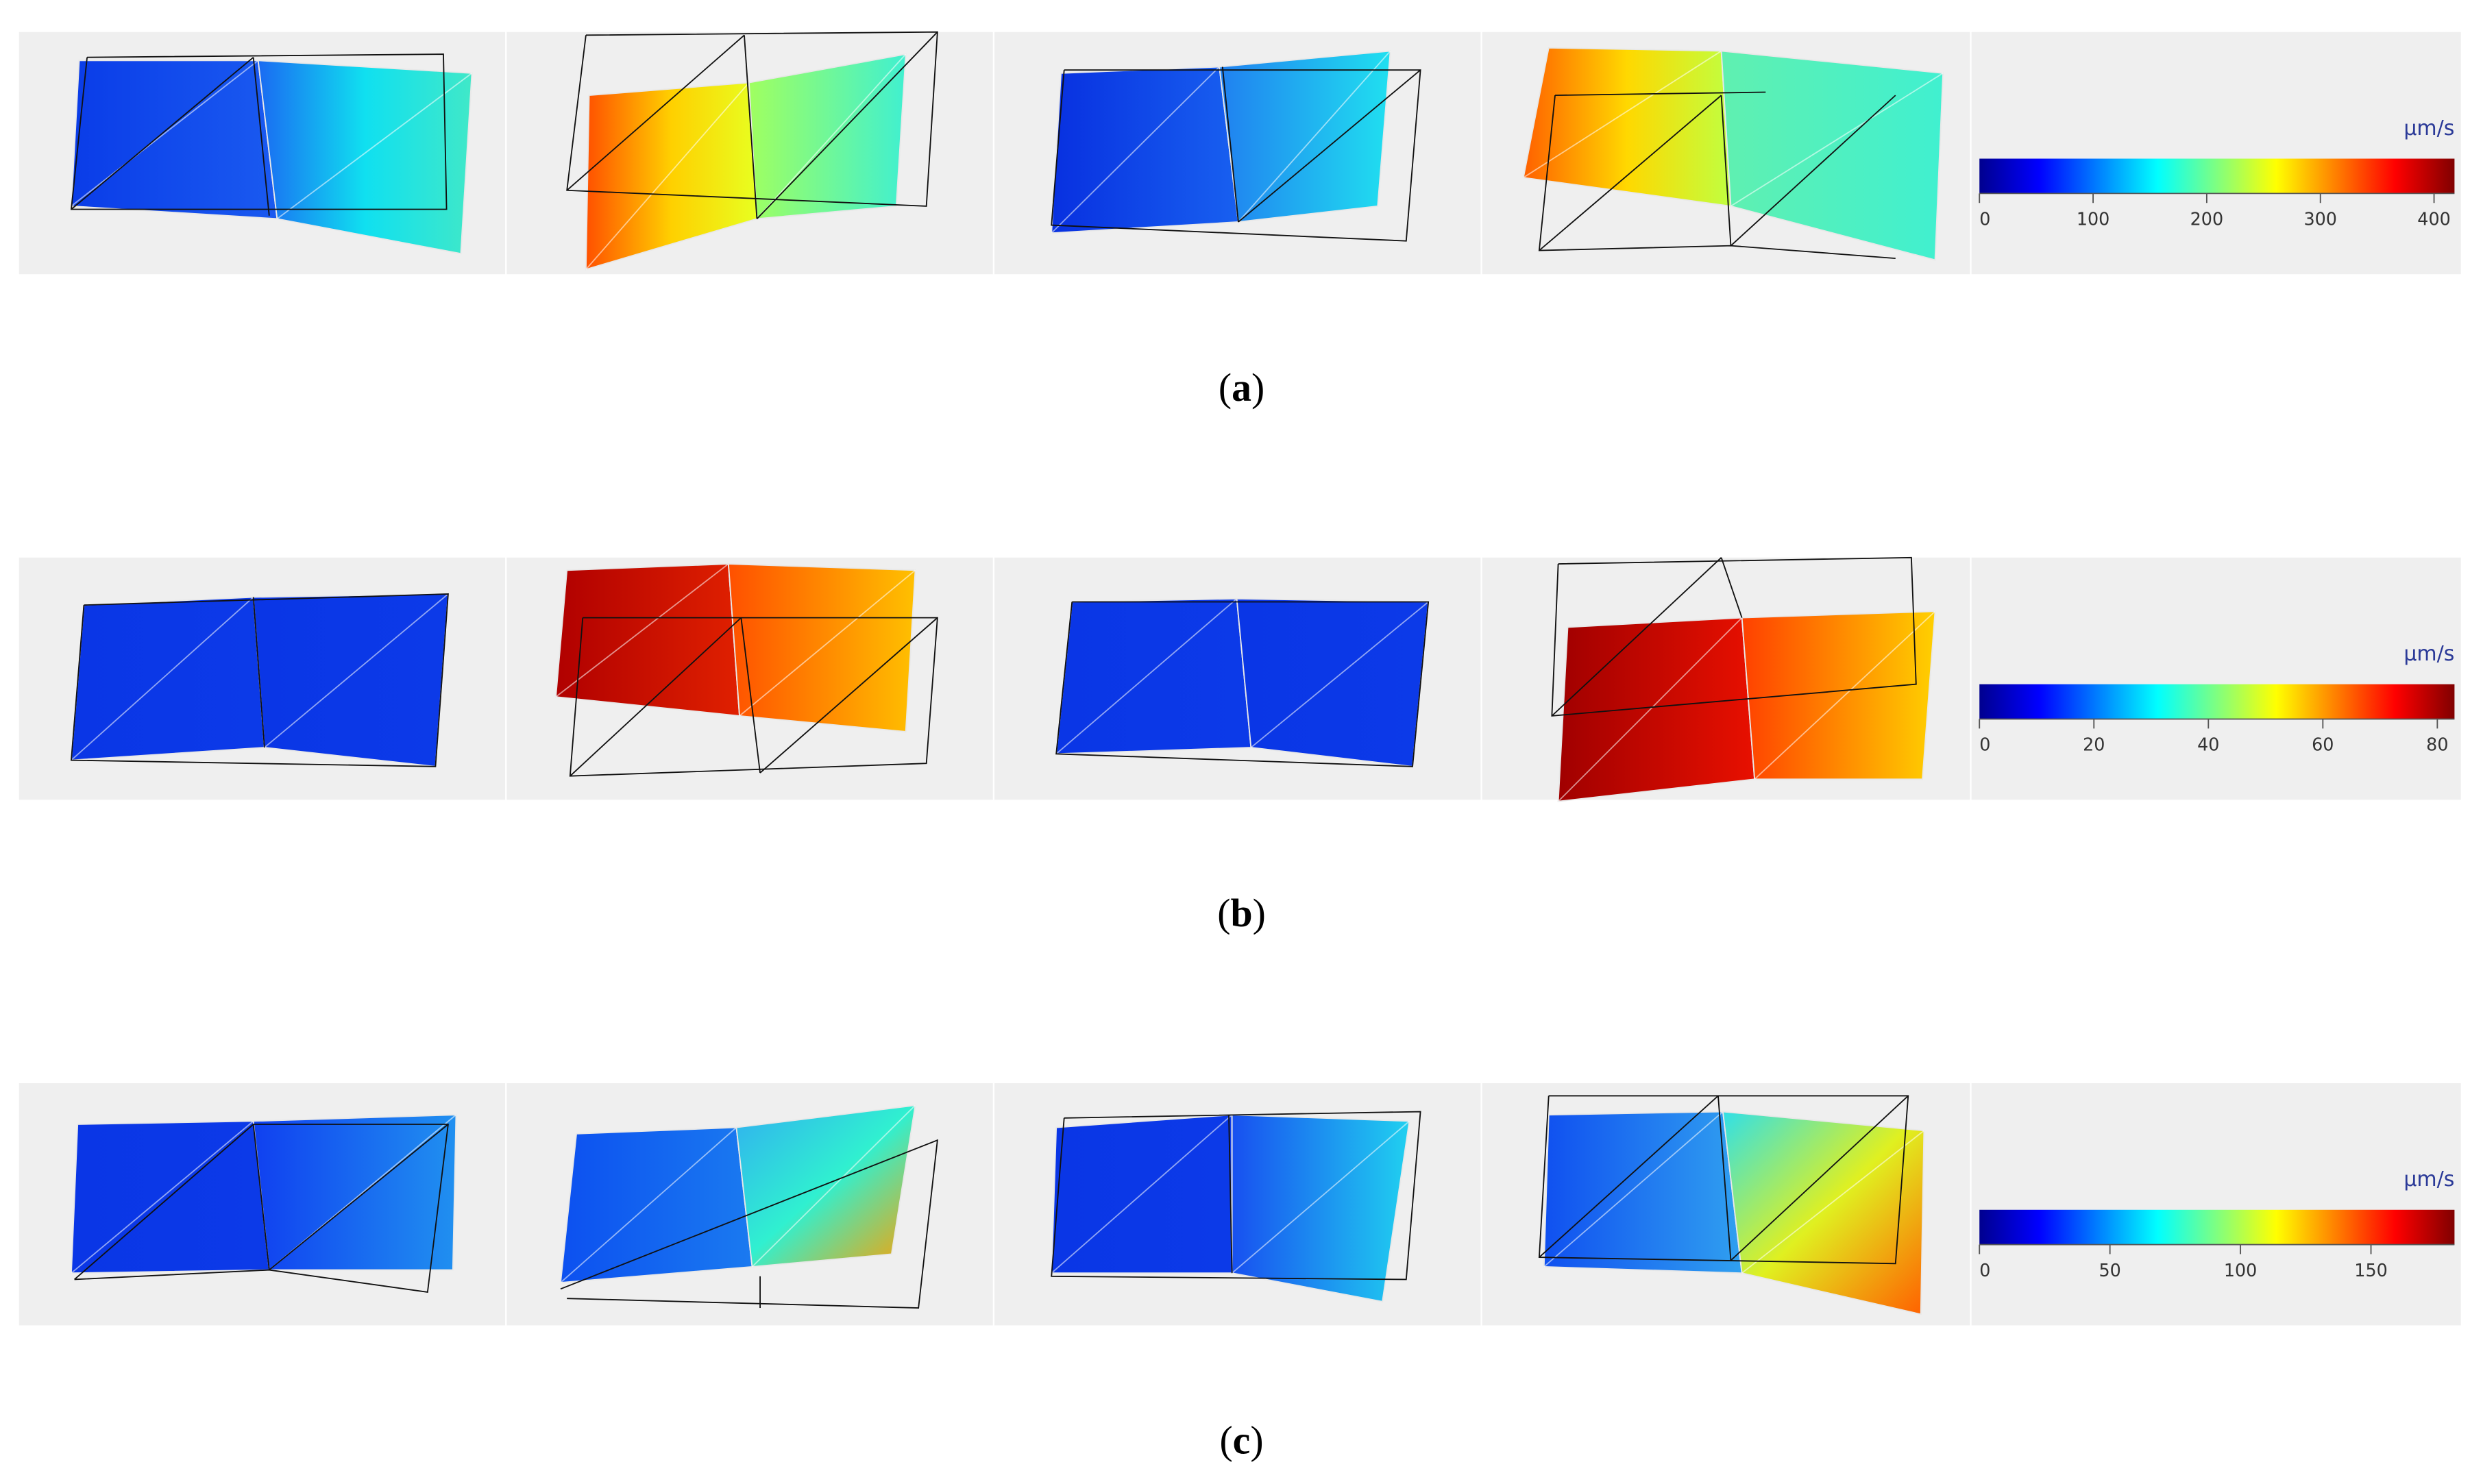 The image size is (2483, 1484). I want to click on colorbar-tick-label: 40, so click(2208, 744).